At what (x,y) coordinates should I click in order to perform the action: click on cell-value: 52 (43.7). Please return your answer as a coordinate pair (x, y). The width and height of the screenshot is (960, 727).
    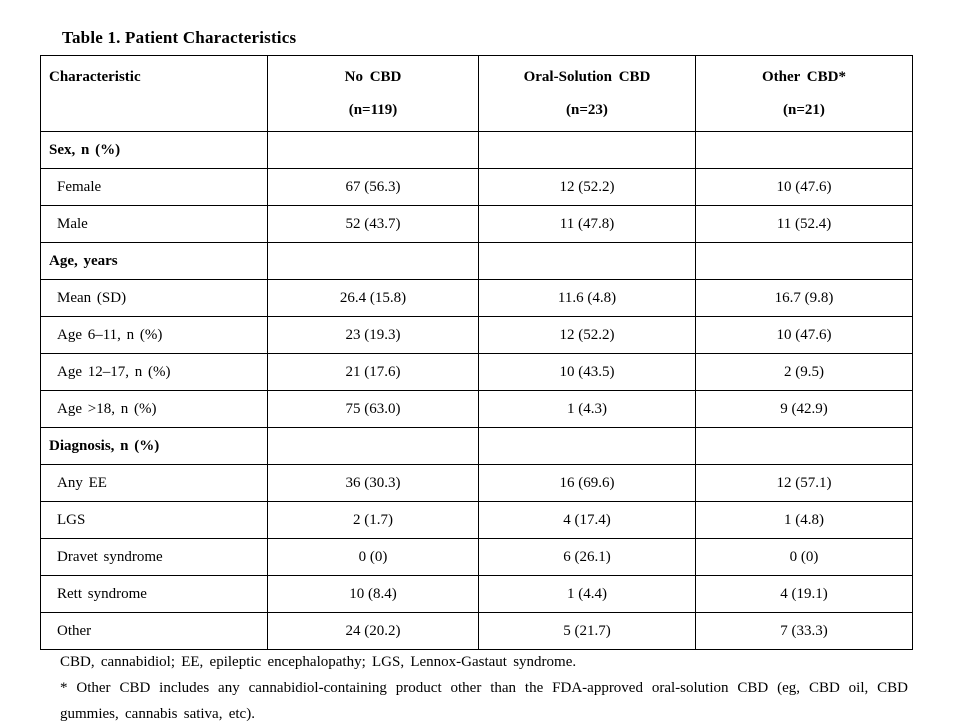
    Looking at the image, I should click on (373, 224).